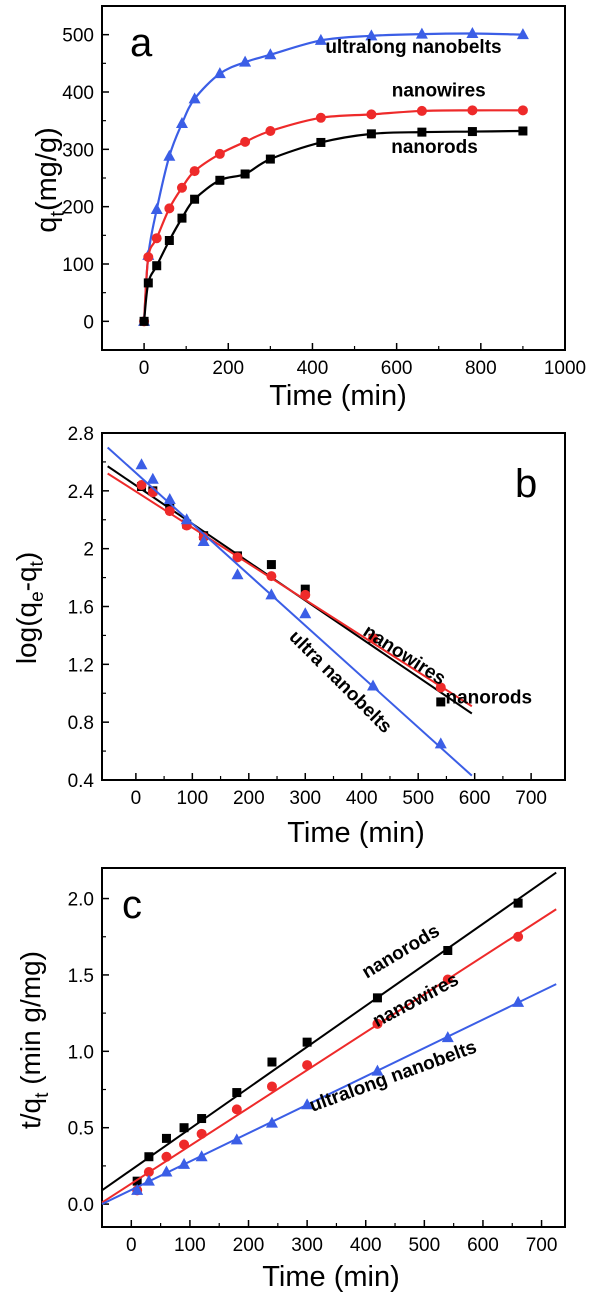 The image size is (591, 1306). What do you see at coordinates (50, 180) in the screenshot?
I see `panel-a-y-axis-label: qt(mg/g)` at bounding box center [50, 180].